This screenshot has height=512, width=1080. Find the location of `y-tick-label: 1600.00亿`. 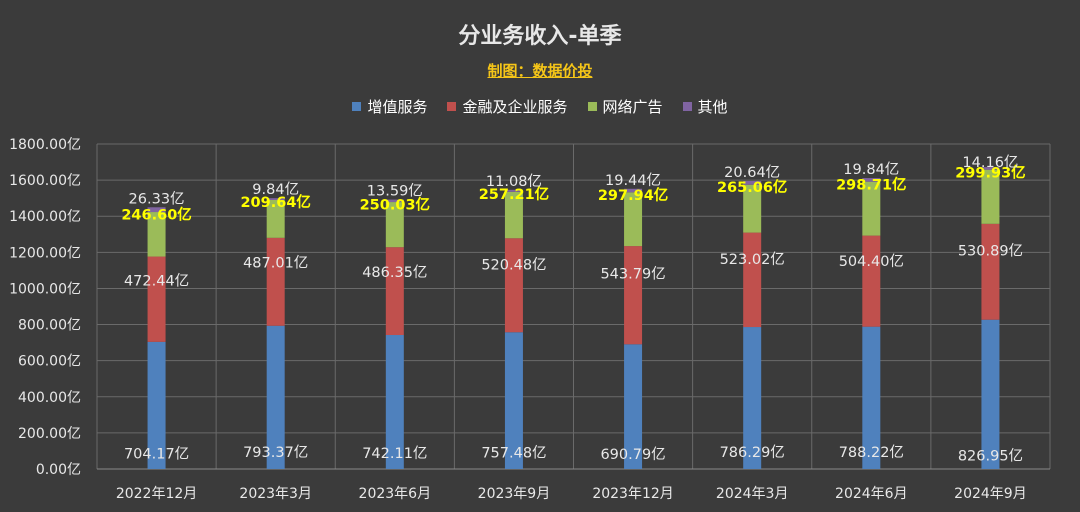

y-tick-label: 1600.00亿 is located at coordinates (45, 181).